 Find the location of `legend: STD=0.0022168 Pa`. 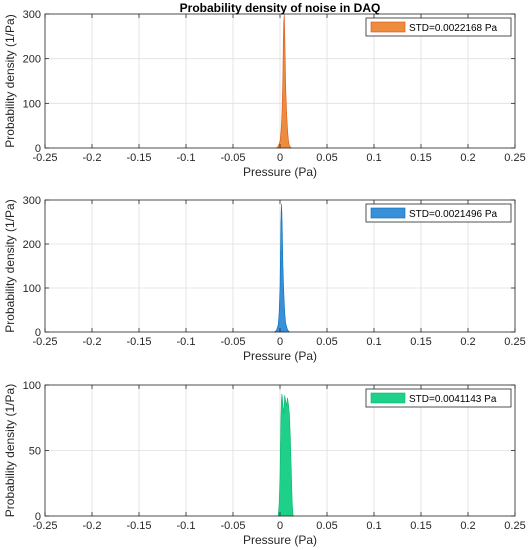

legend: STD=0.0022168 Pa is located at coordinates (438, 27).